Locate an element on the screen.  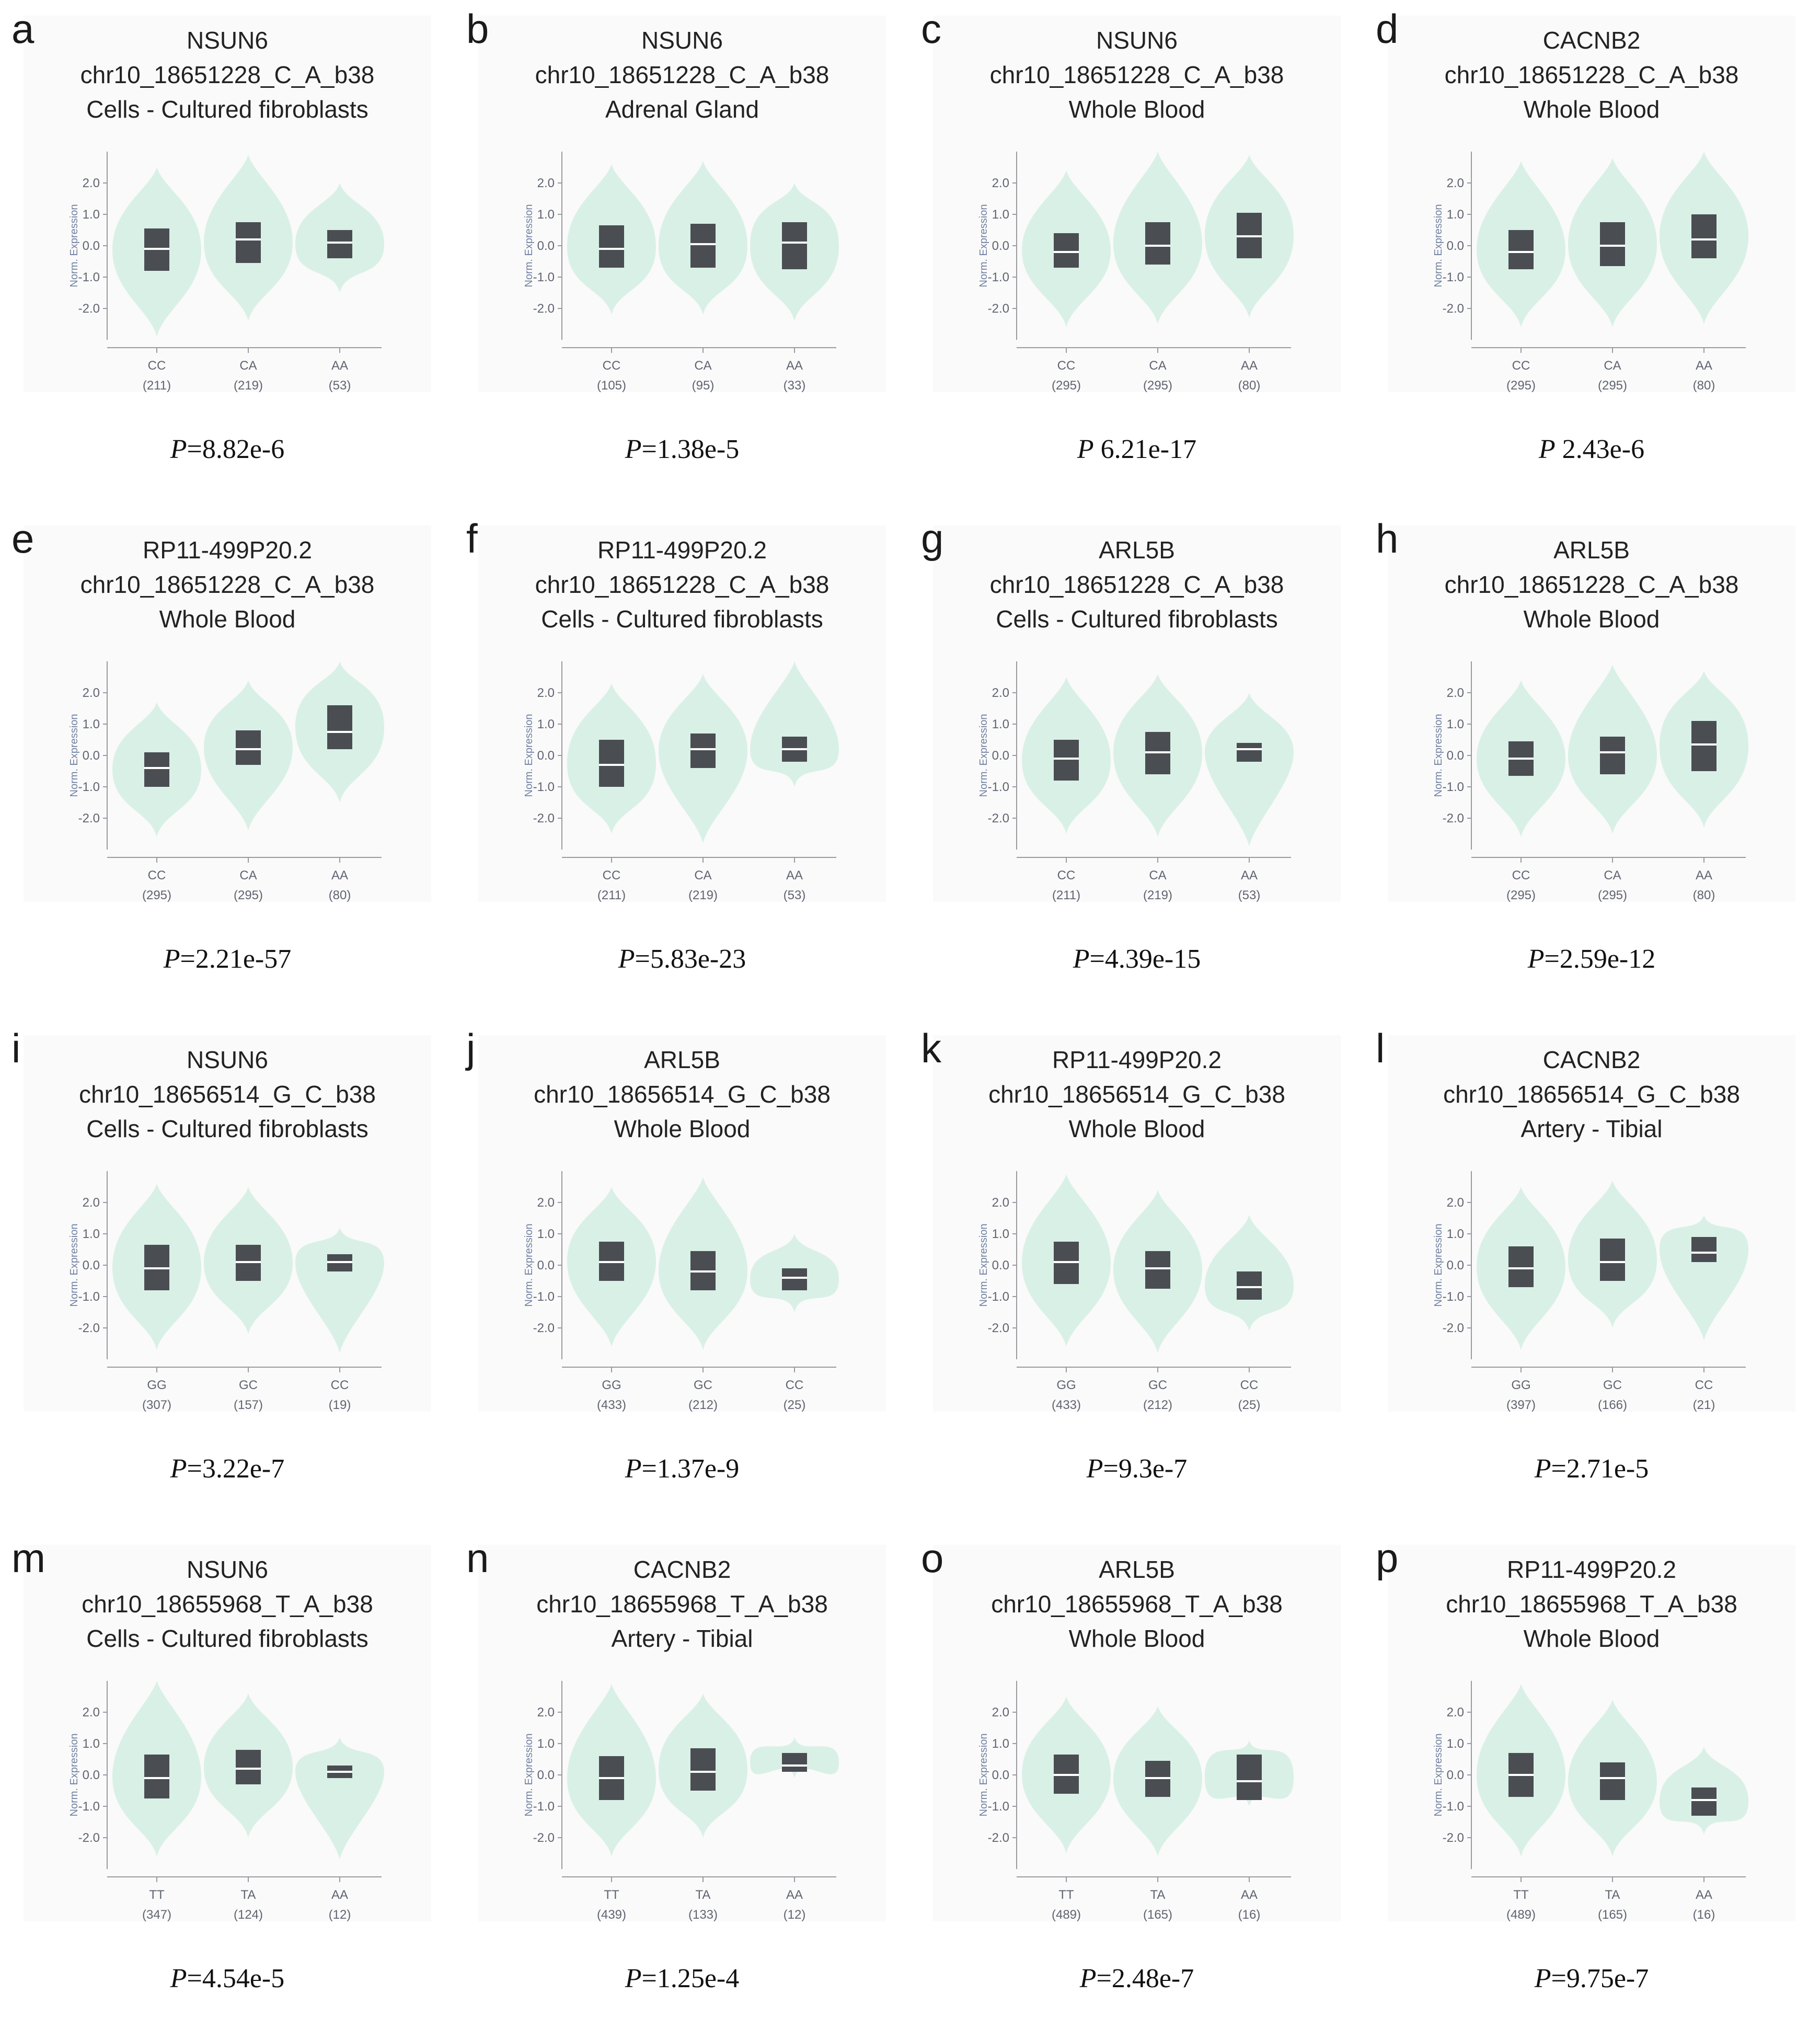
panel-letter: o is located at coordinates (932, 1558).